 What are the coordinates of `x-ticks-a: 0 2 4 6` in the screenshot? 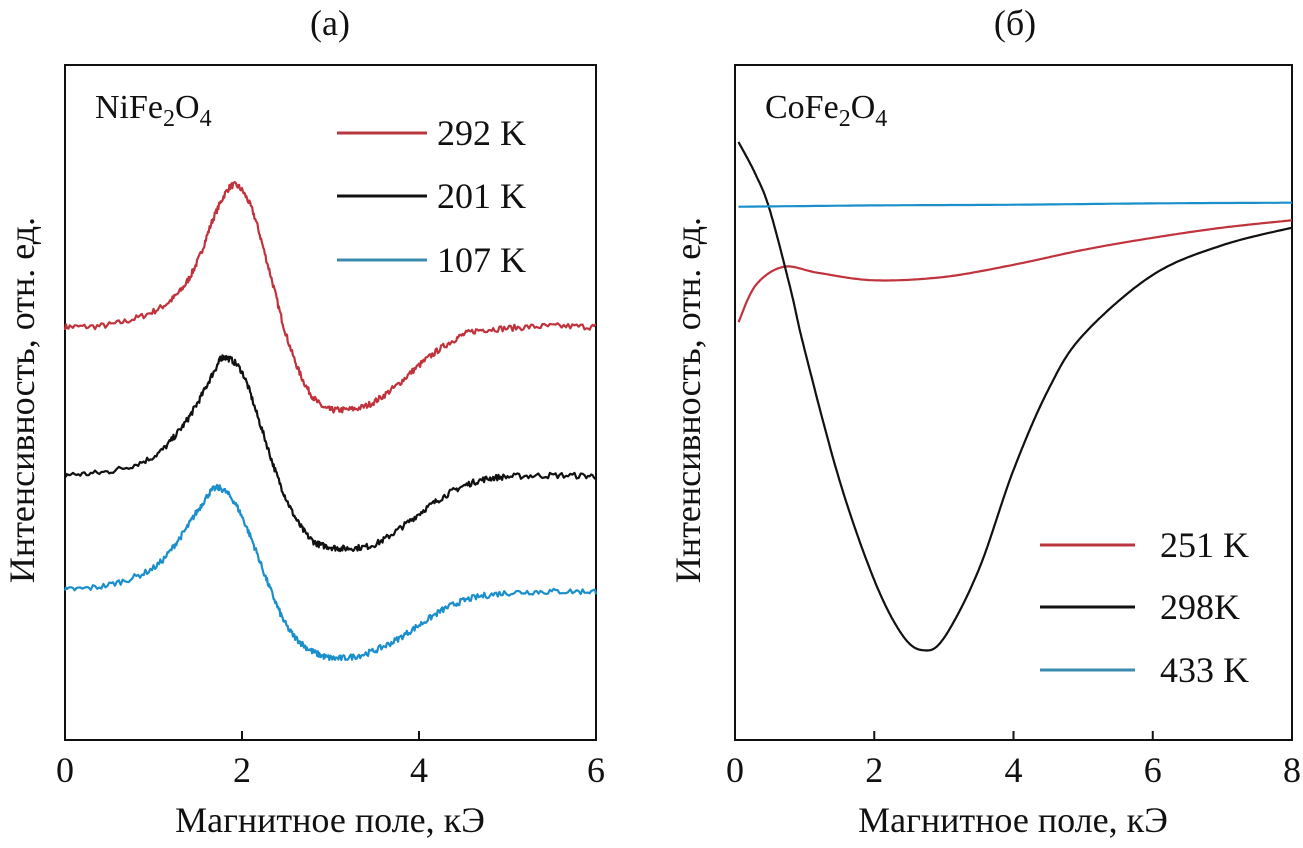 It's located at (330, 760).